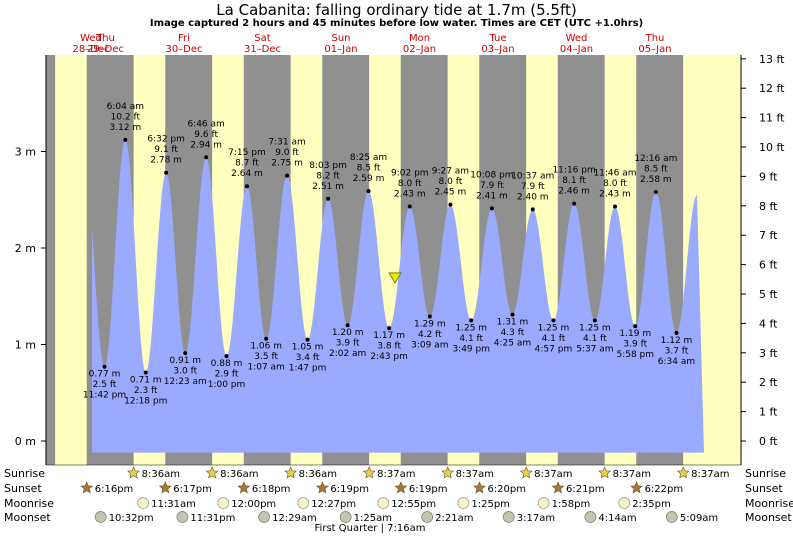 The width and height of the screenshot is (793, 537). What do you see at coordinates (664, 489) in the screenshot?
I see `sunset-time: 6:22pm` at bounding box center [664, 489].